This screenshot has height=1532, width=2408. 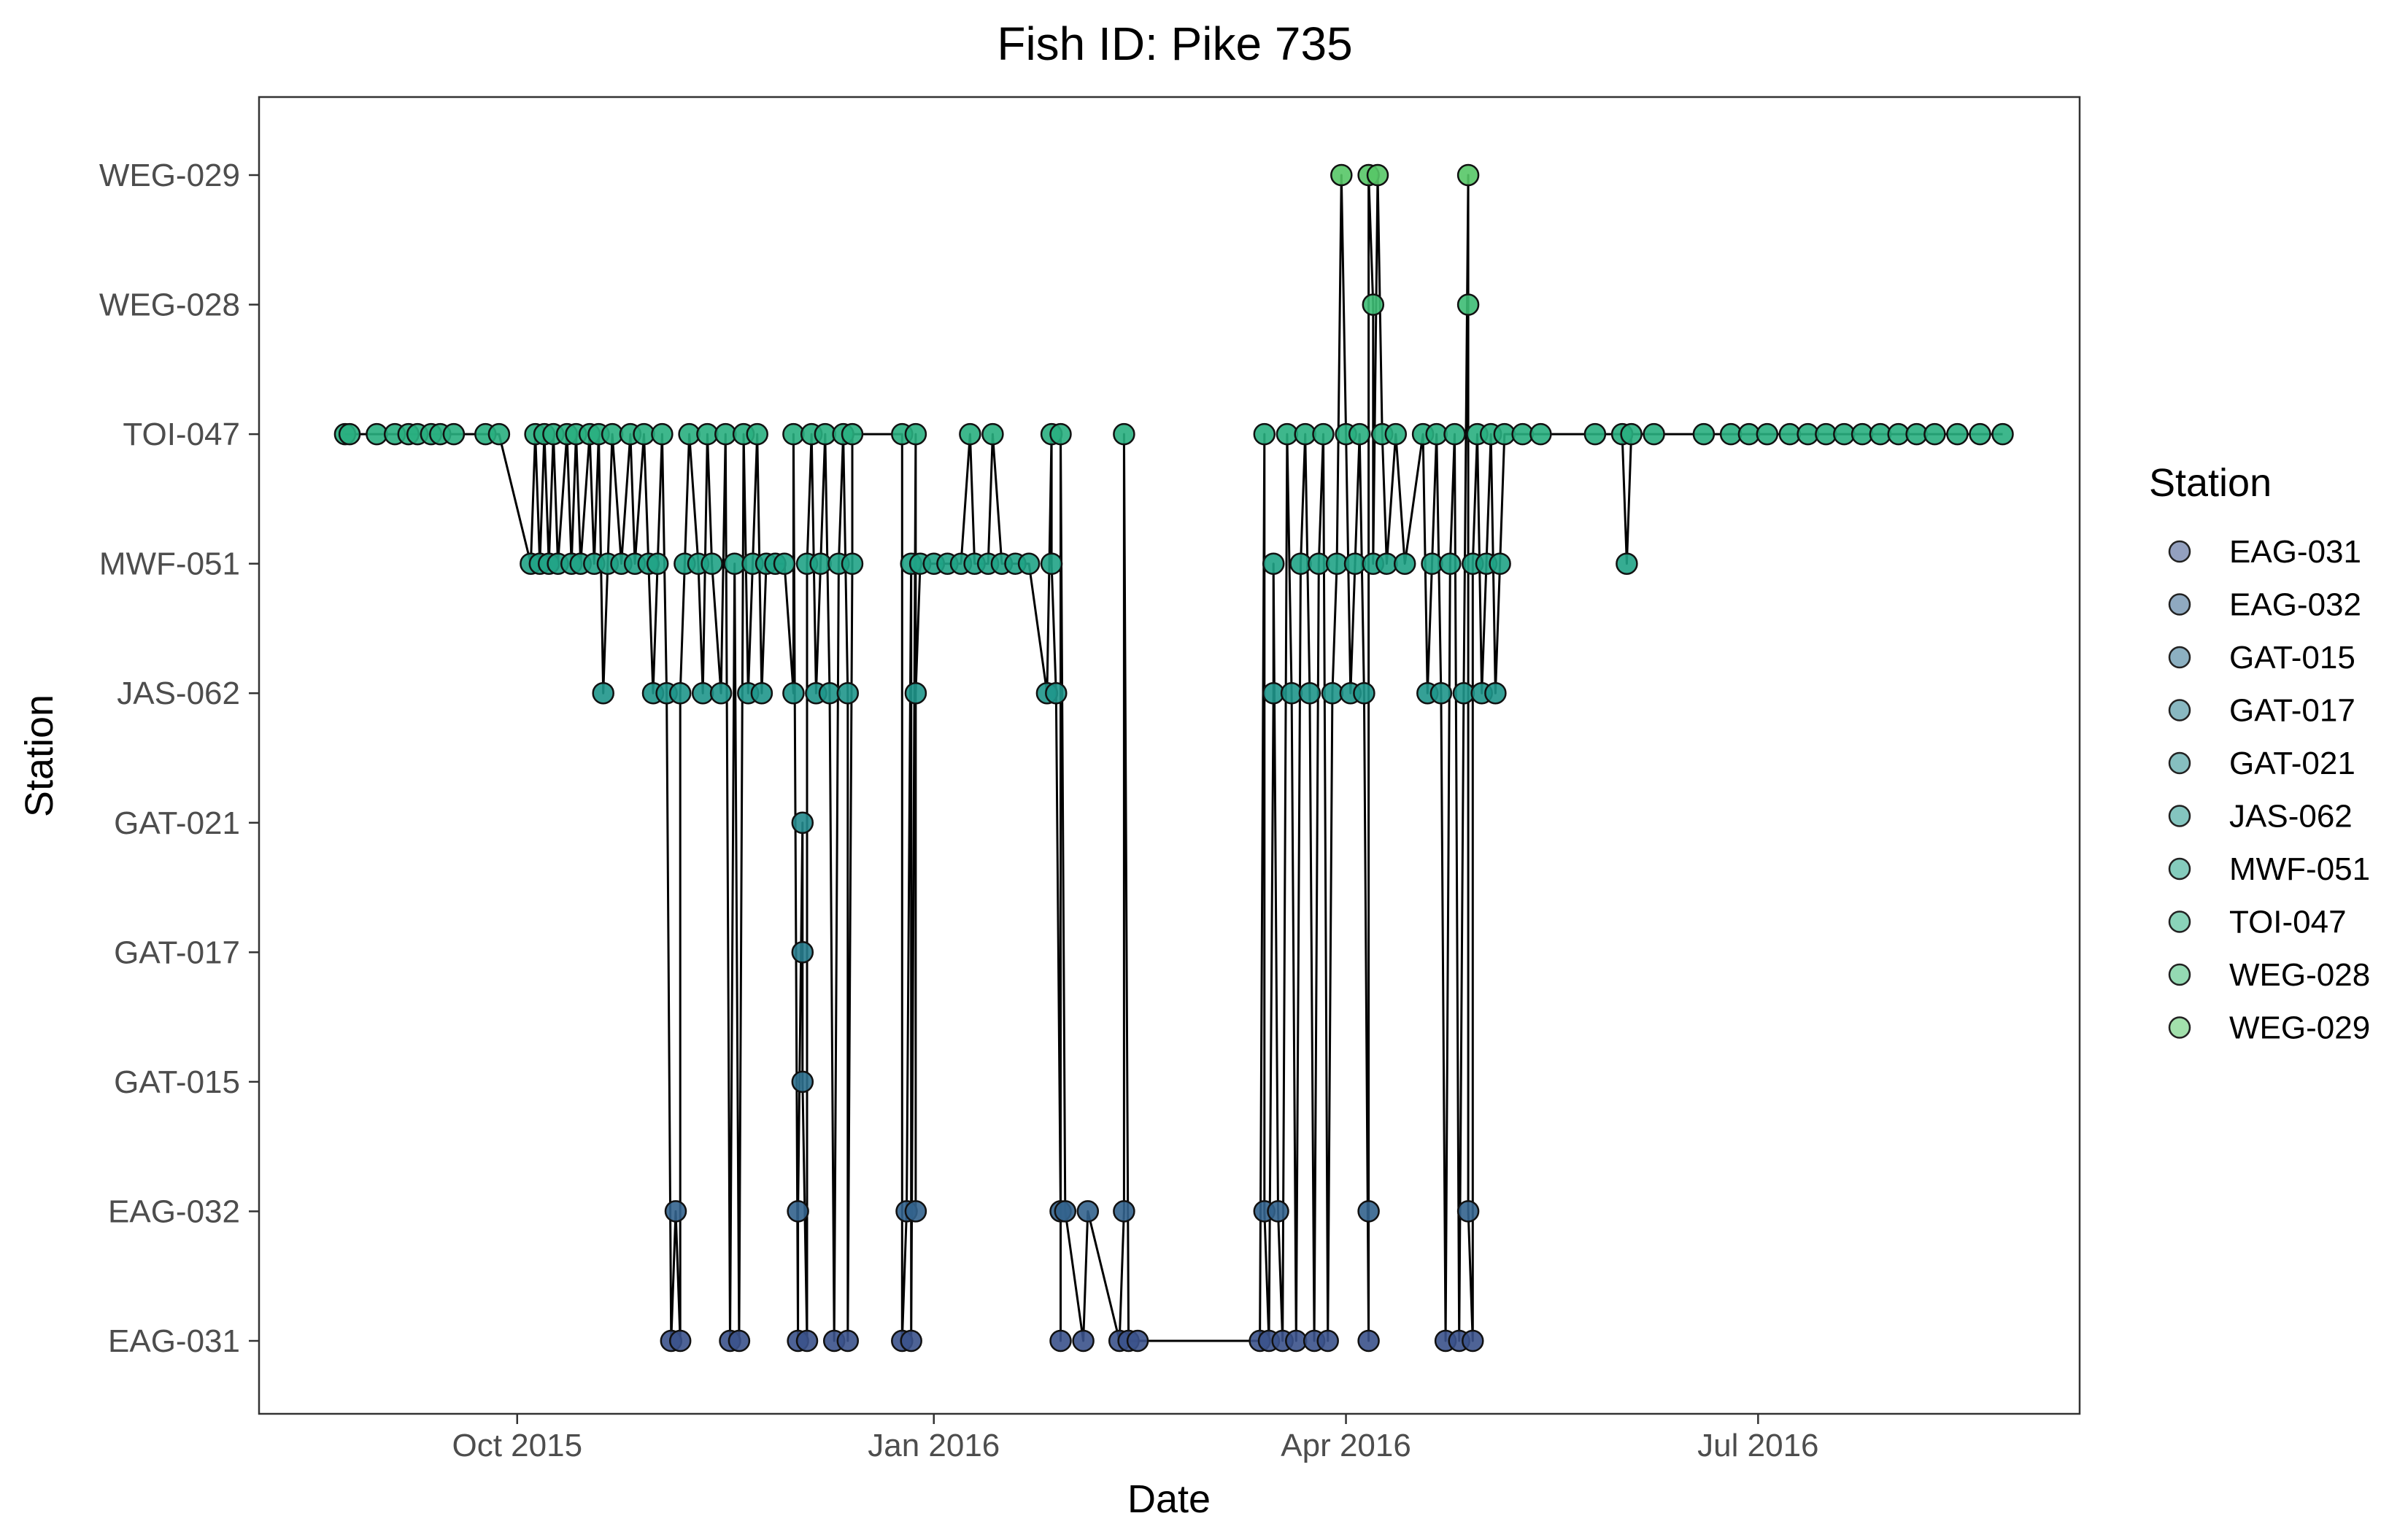 I want to click on y-tick-label: JAS-062, so click(x=178, y=694).